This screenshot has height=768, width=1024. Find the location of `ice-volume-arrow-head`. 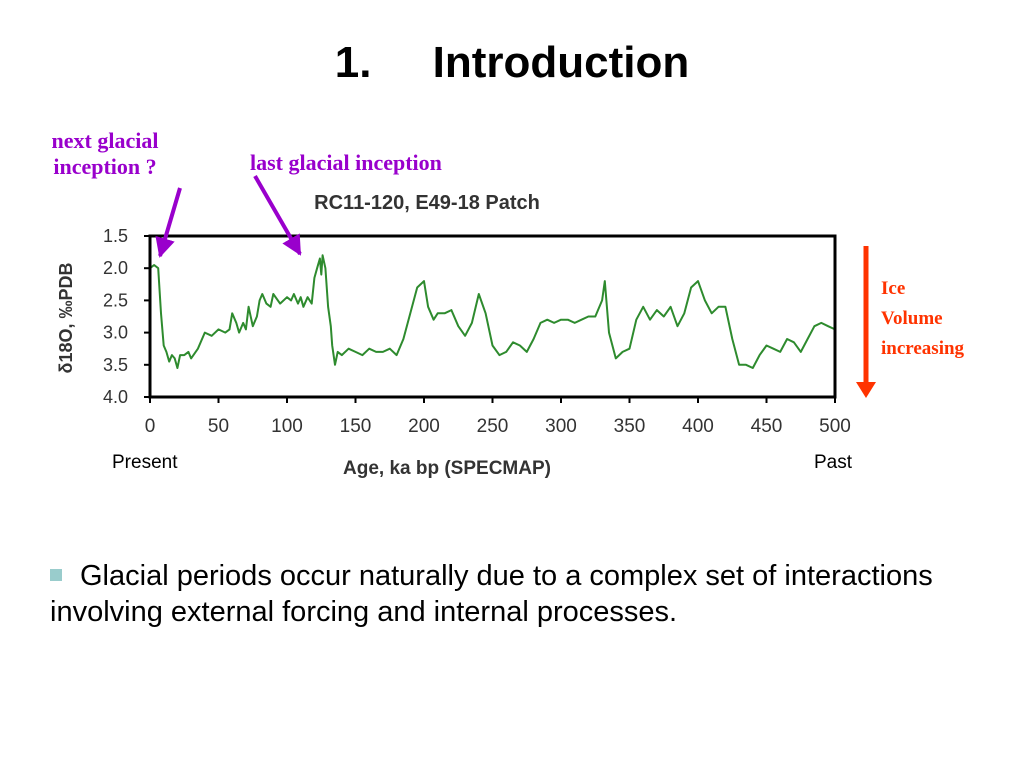

ice-volume-arrow-head is located at coordinates (866, 390).